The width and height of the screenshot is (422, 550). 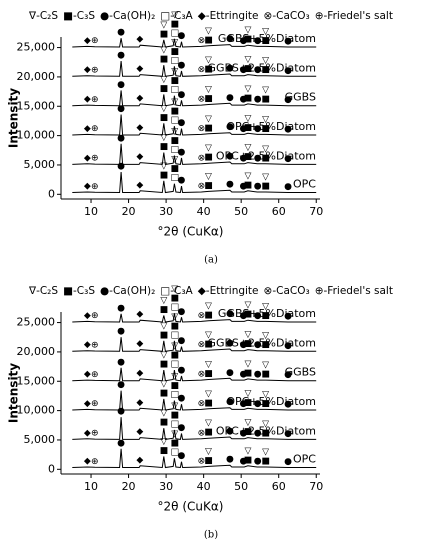 What do you see at coordinates (47, 291) in the screenshot?
I see `legend-label: -C₂S` at bounding box center [47, 291].